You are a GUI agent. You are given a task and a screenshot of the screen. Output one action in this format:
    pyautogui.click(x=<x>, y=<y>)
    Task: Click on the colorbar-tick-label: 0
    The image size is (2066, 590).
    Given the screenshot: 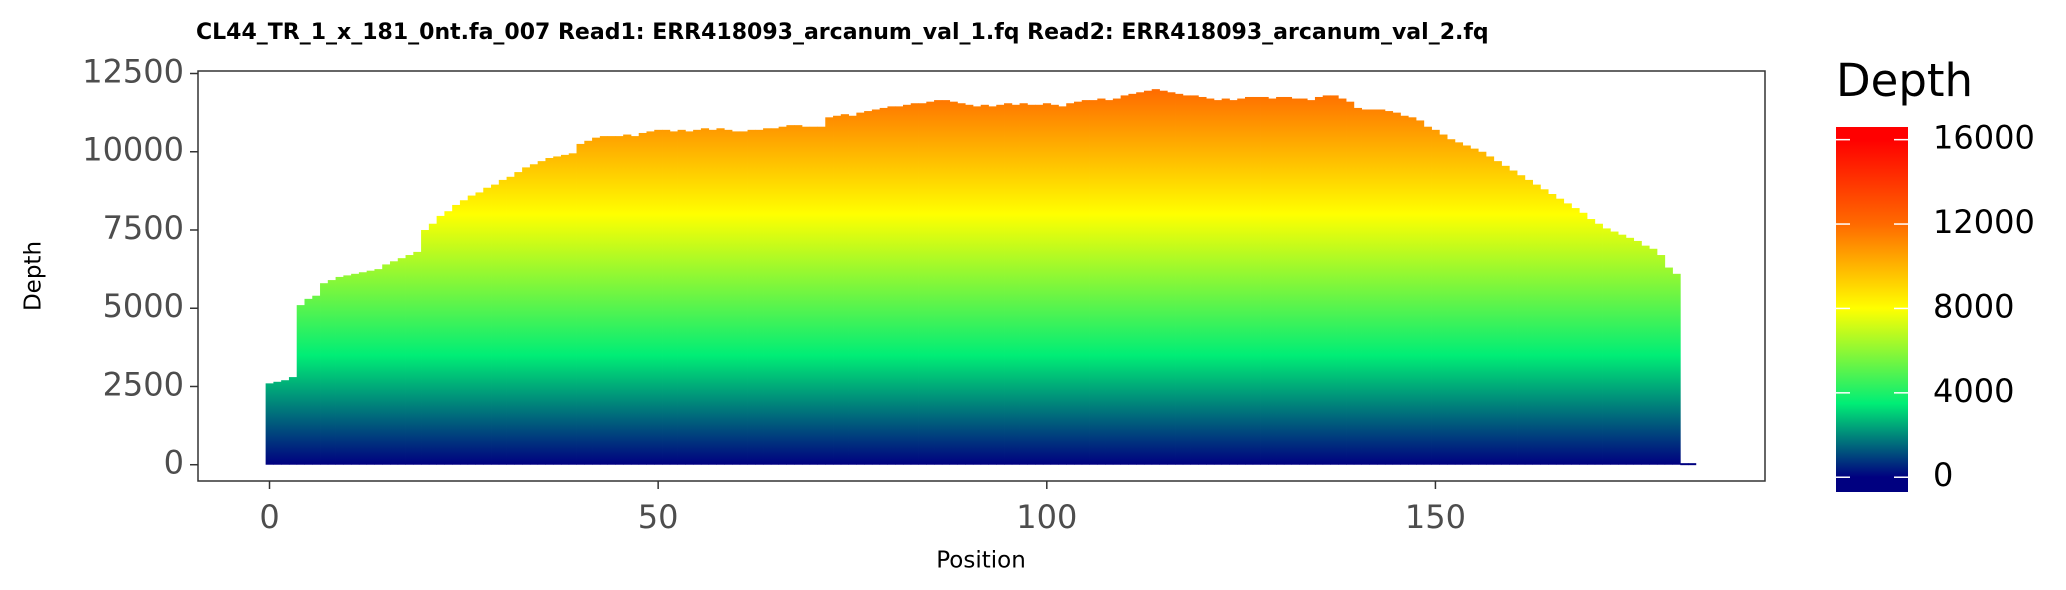 What is the action you would take?
    pyautogui.click(x=1943, y=475)
    